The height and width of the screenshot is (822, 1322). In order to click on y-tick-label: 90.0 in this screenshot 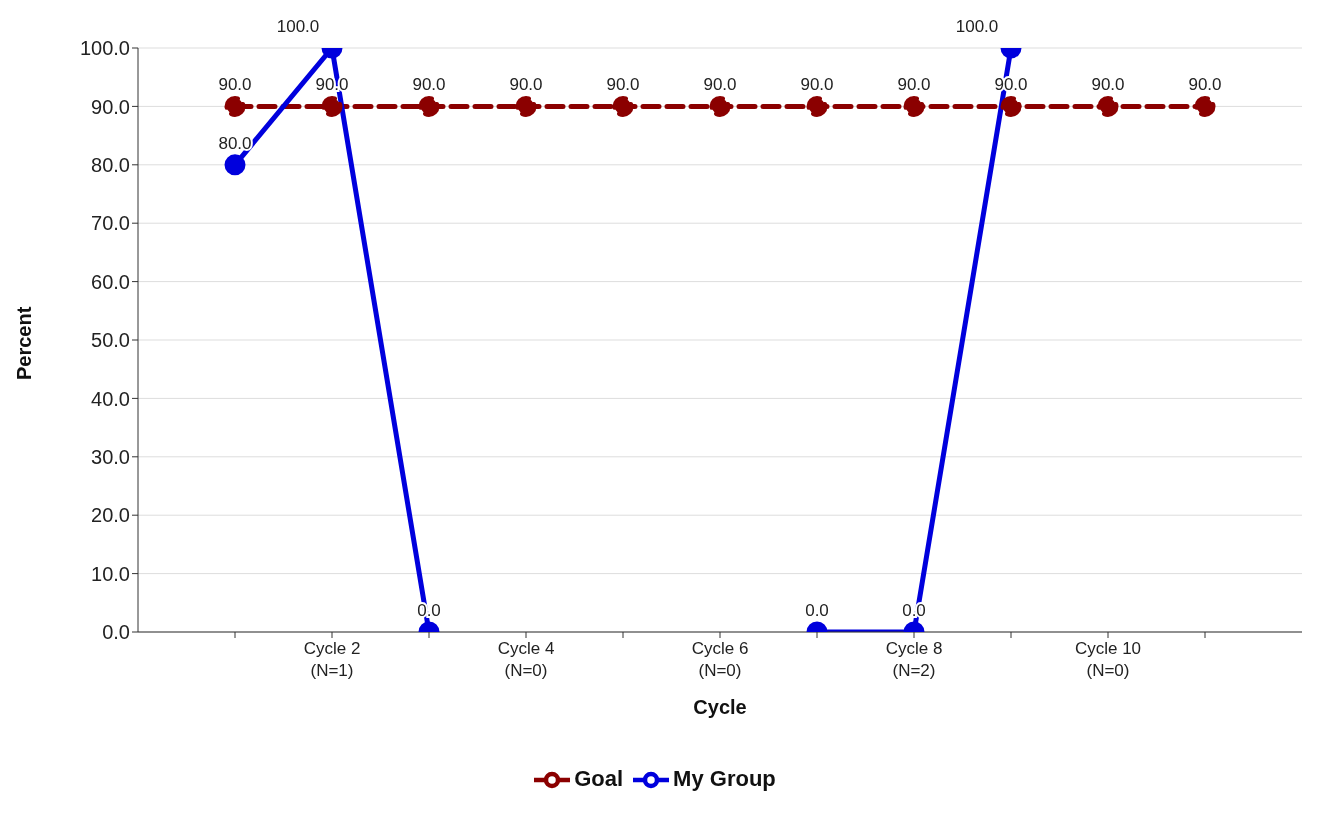, I will do `click(110, 106)`.